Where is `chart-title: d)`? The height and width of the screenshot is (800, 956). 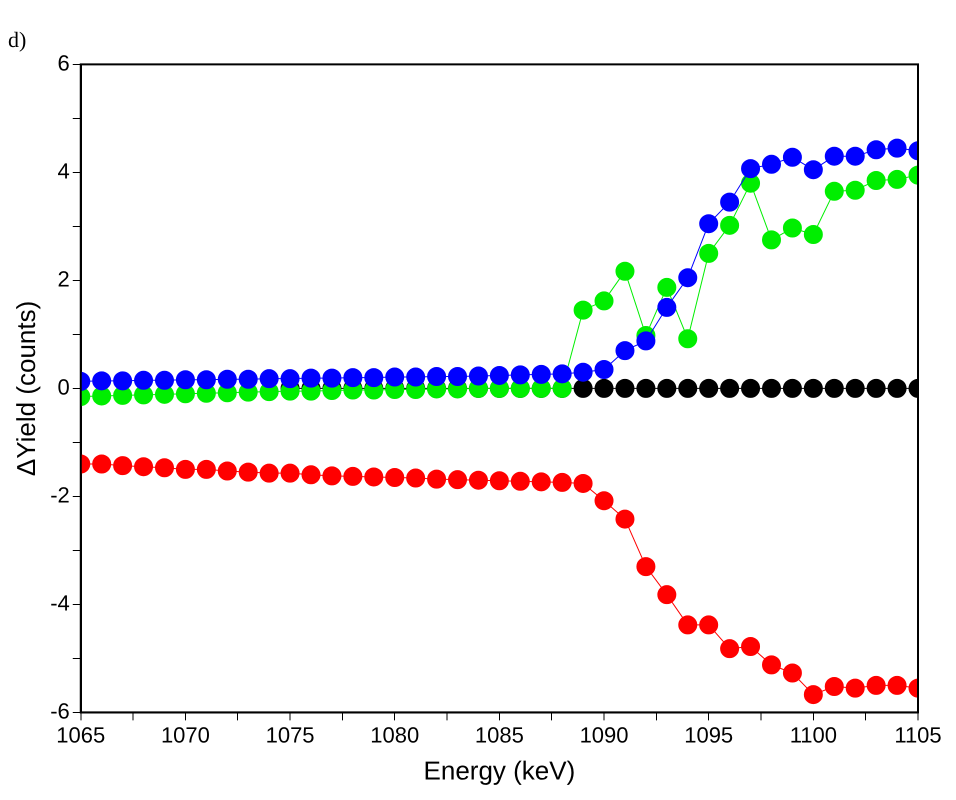
chart-title: d) is located at coordinates (17, 39).